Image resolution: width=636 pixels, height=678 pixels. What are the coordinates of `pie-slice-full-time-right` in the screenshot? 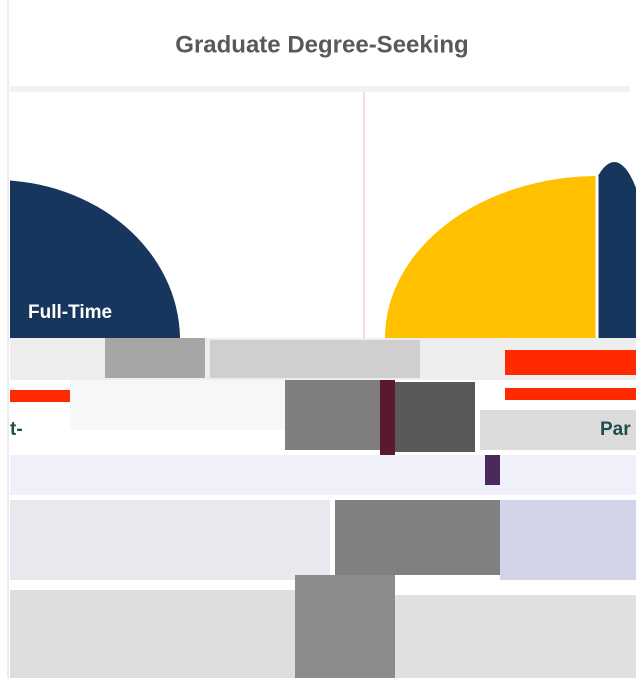 It's located at (617, 250).